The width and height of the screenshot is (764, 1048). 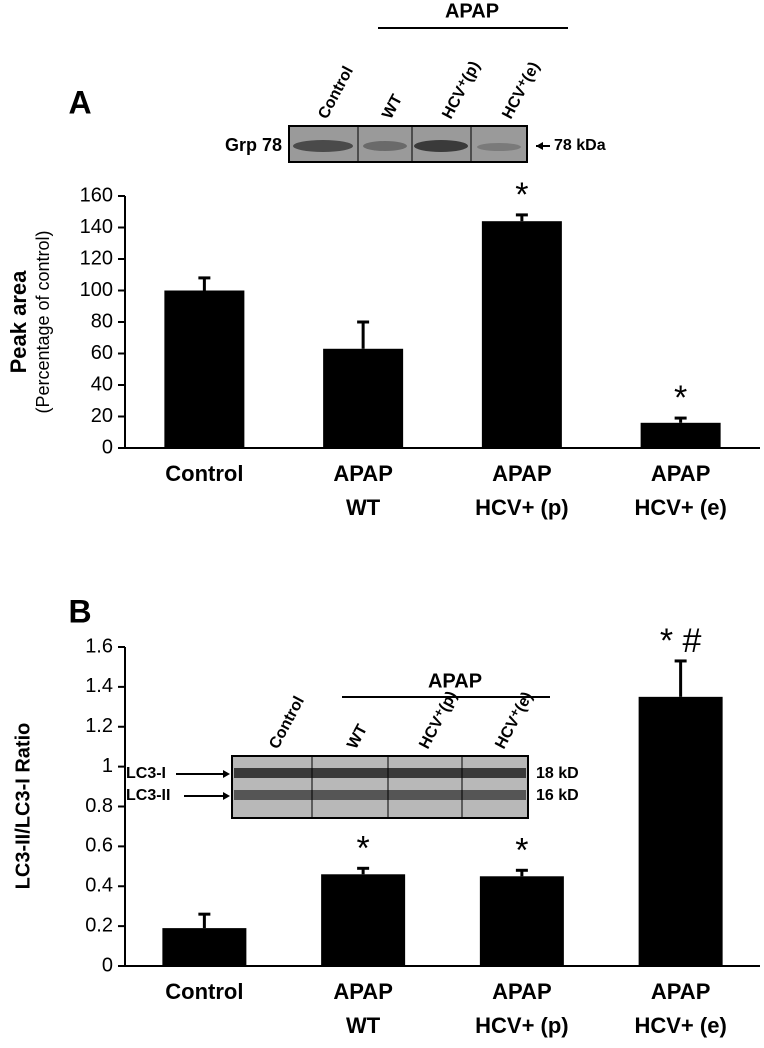 What do you see at coordinates (18, 322) in the screenshot?
I see `y-axis-label: Peak area` at bounding box center [18, 322].